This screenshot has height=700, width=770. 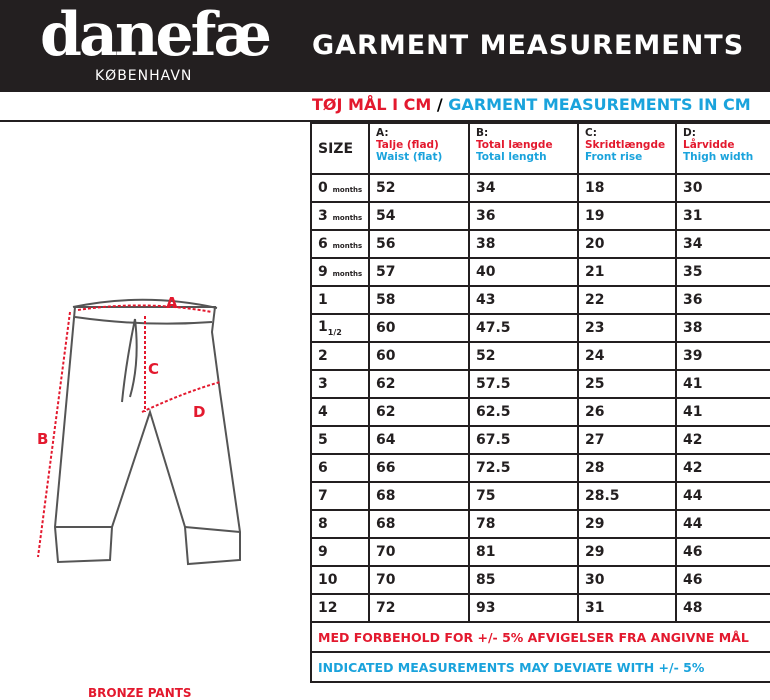 What do you see at coordinates (382, 133) in the screenshot?
I see `column-letter: A:` at bounding box center [382, 133].